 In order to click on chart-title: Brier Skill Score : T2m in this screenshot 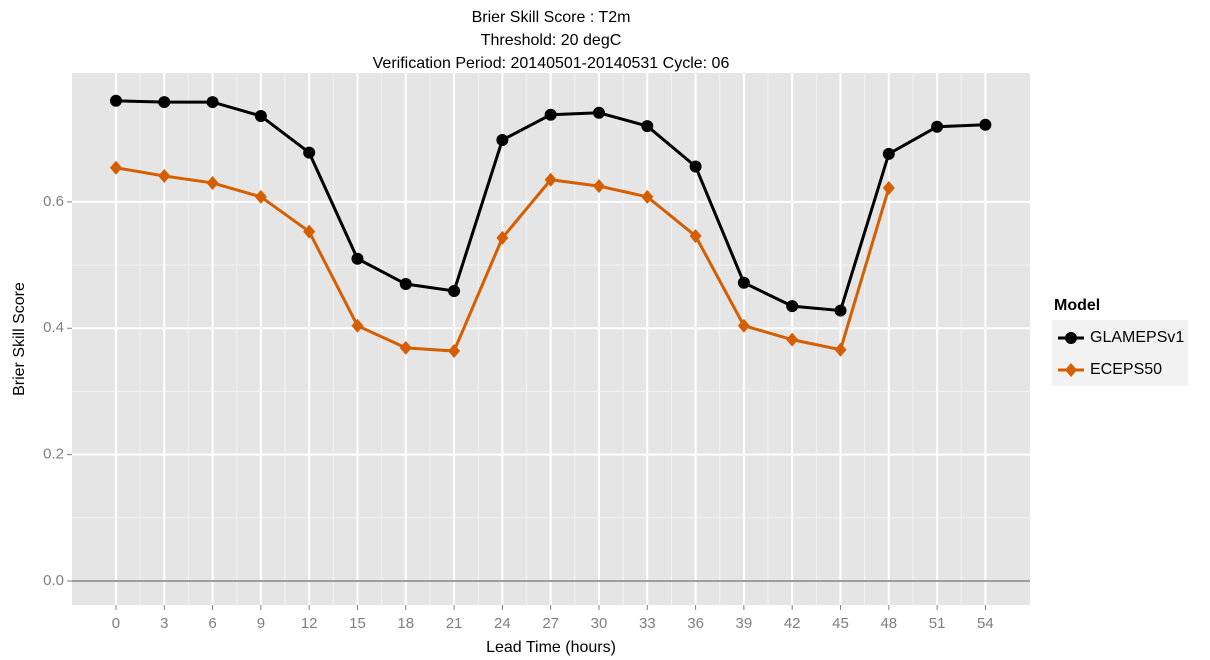, I will do `click(551, 17)`.